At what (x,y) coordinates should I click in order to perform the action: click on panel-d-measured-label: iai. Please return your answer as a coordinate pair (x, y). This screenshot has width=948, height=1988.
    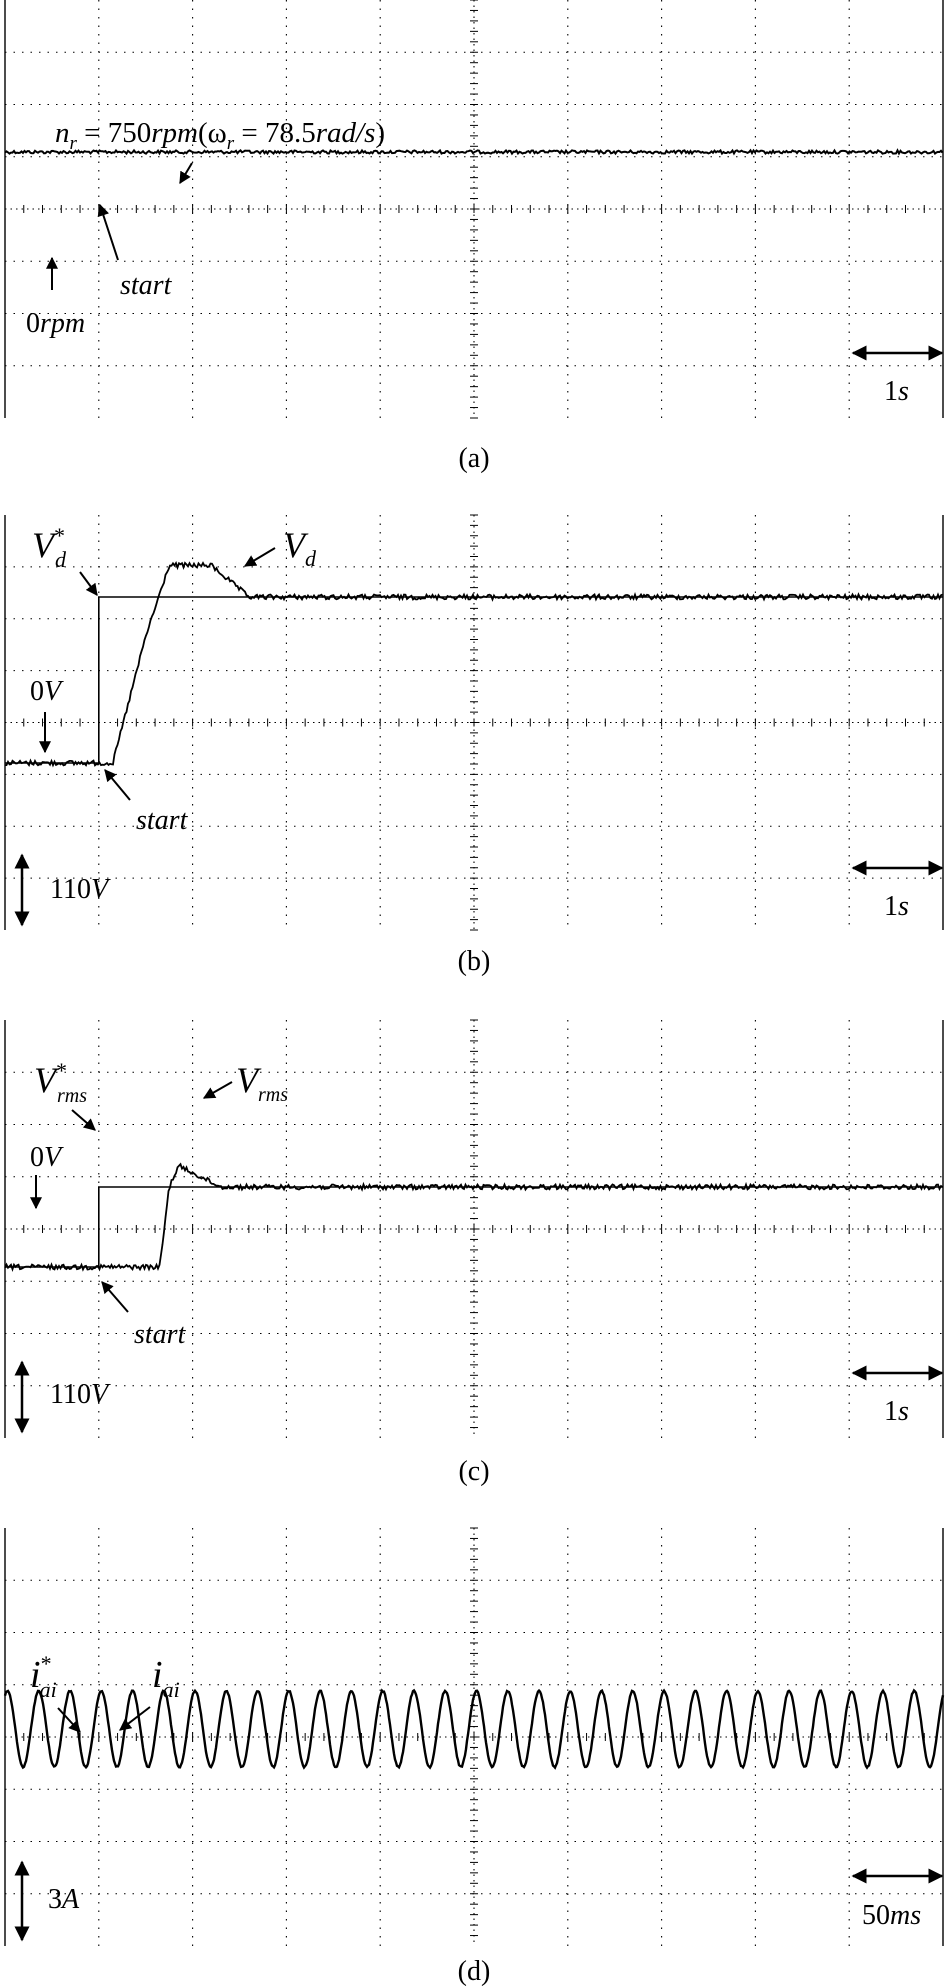
    Looking at the image, I should click on (166, 1678).